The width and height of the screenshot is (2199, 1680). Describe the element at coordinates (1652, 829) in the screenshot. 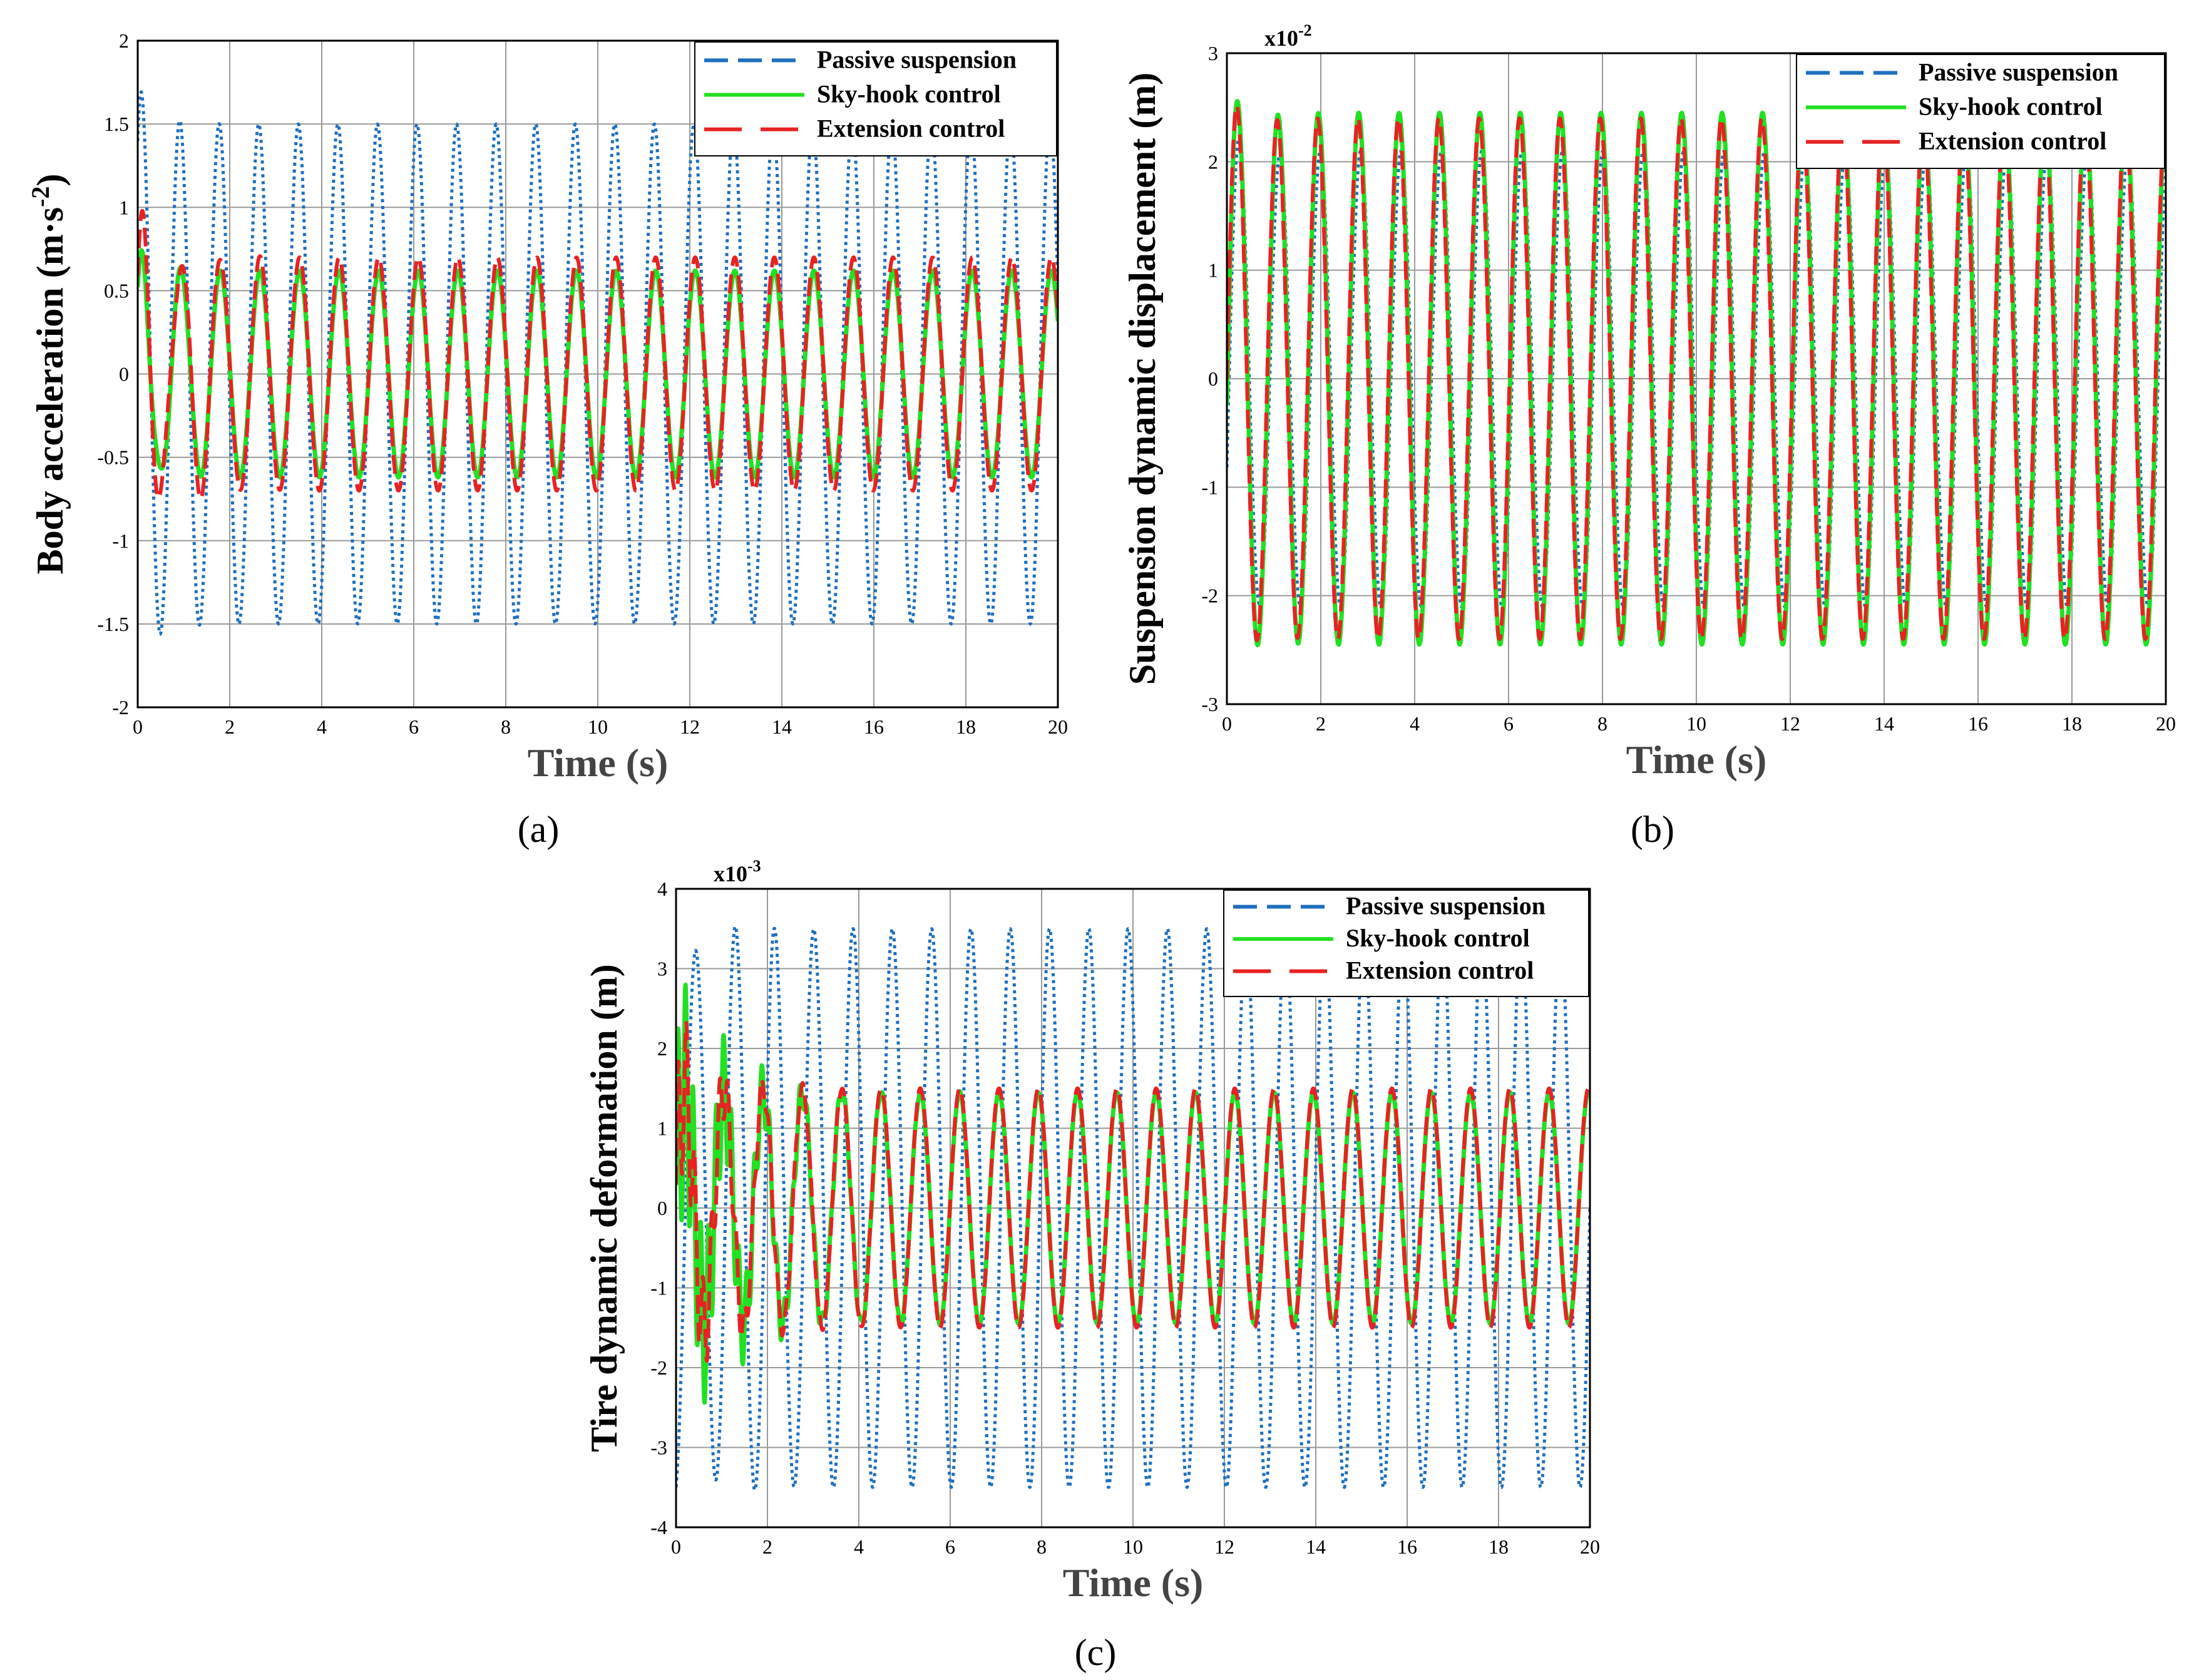

I see `panel-caption: (b)` at that location.